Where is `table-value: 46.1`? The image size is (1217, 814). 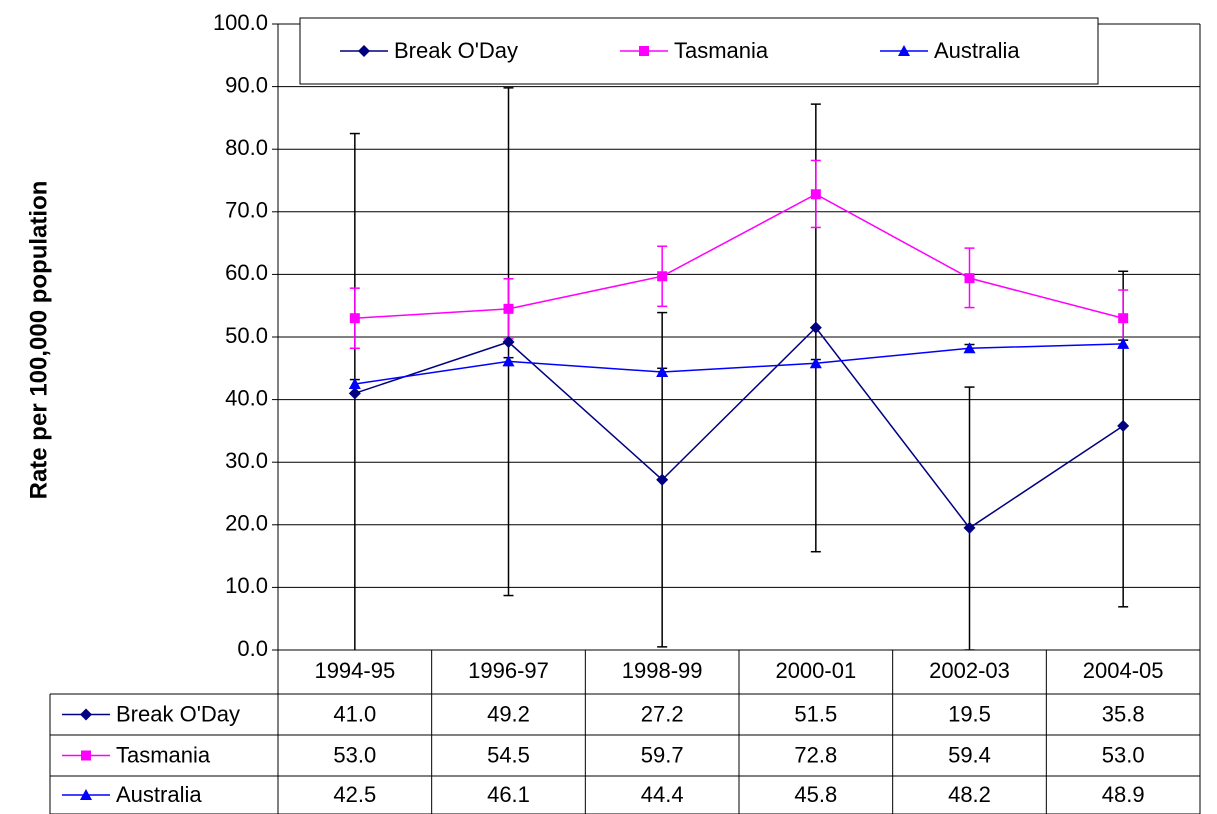 table-value: 46.1 is located at coordinates (508, 794).